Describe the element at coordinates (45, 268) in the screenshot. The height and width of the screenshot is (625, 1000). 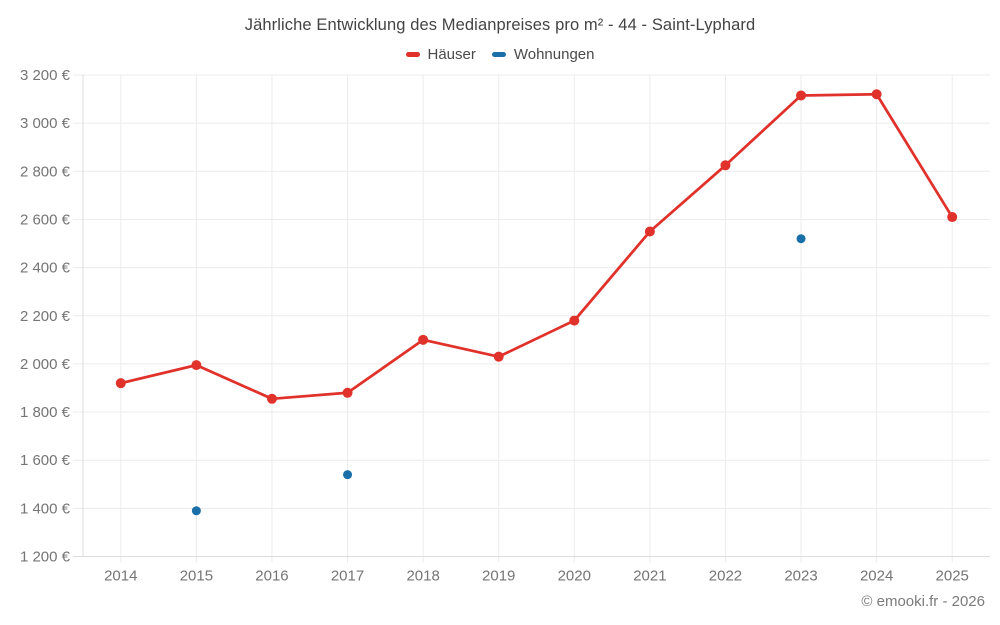
I see `y-axis-tick-label: 2 400 €` at that location.